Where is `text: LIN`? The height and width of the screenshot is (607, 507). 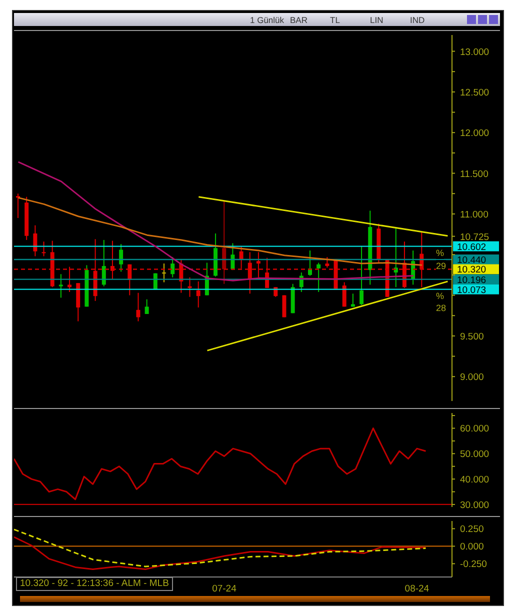 text: LIN is located at coordinates (377, 19).